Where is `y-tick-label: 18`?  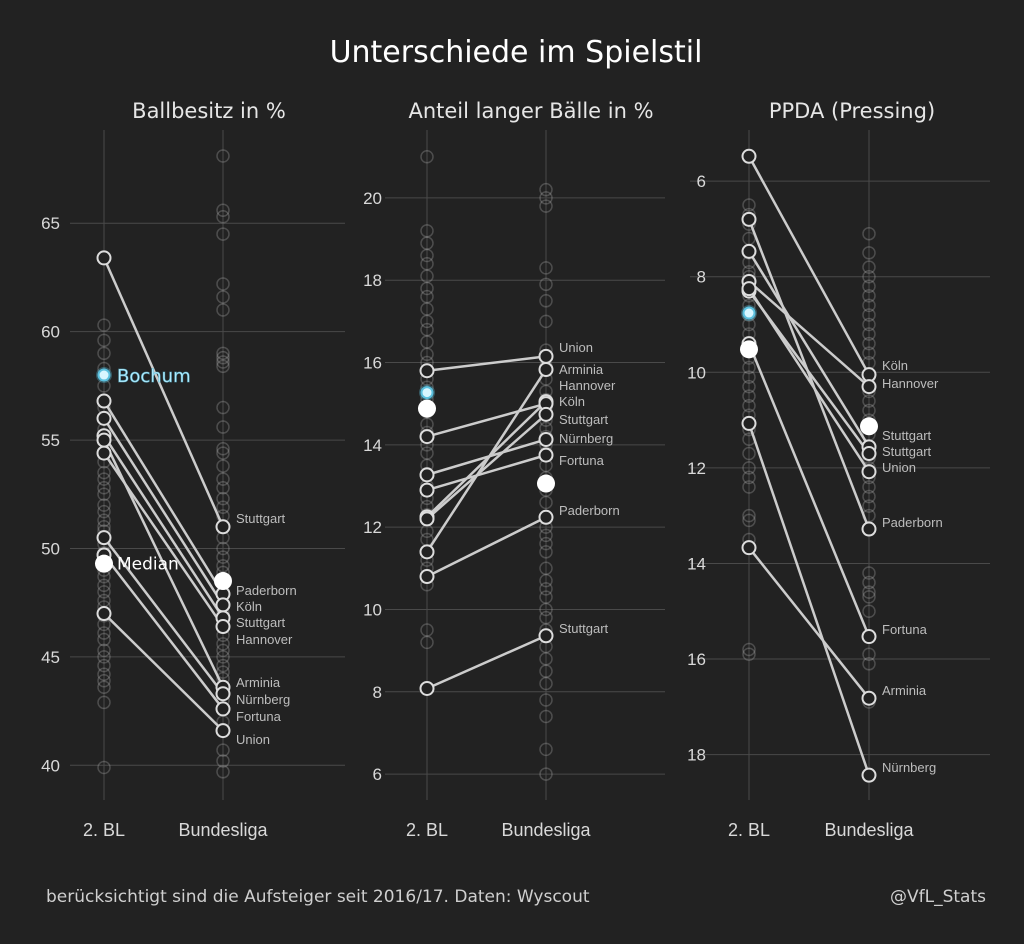
y-tick-label: 18 is located at coordinates (372, 280).